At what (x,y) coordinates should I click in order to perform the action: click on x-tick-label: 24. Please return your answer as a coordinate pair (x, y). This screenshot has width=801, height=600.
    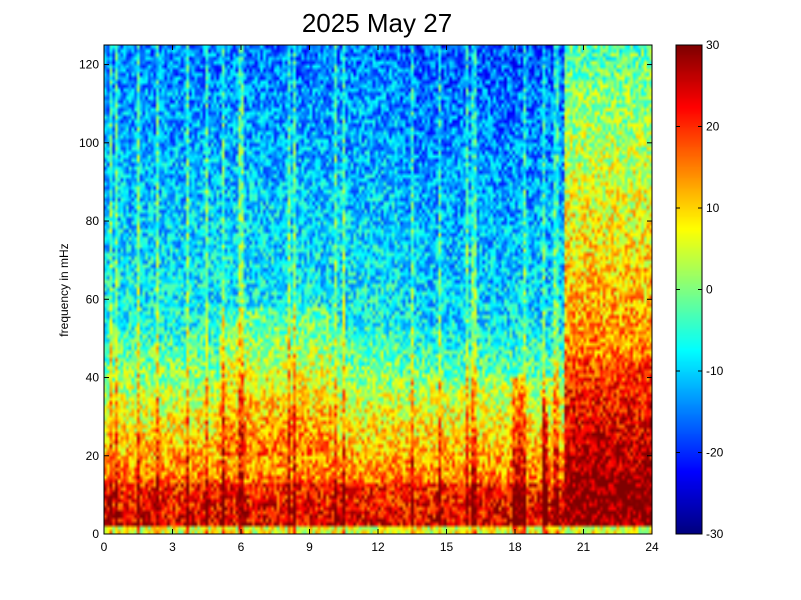
    Looking at the image, I should click on (652, 547).